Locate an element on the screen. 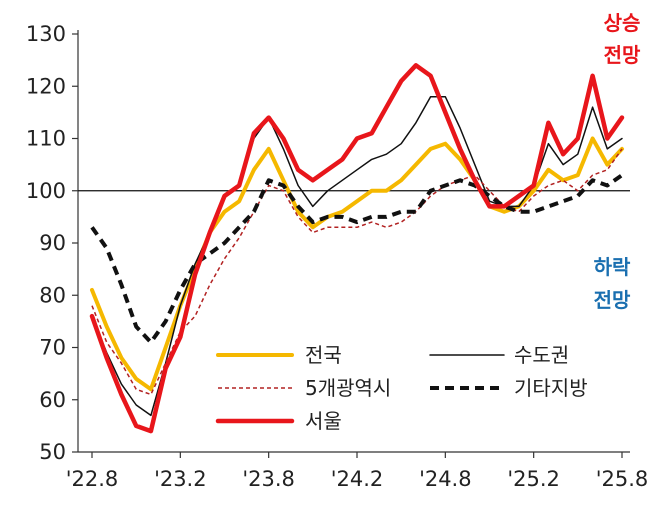 The image size is (661, 507). annotation-down-line1: 하락 is located at coordinates (612, 267).